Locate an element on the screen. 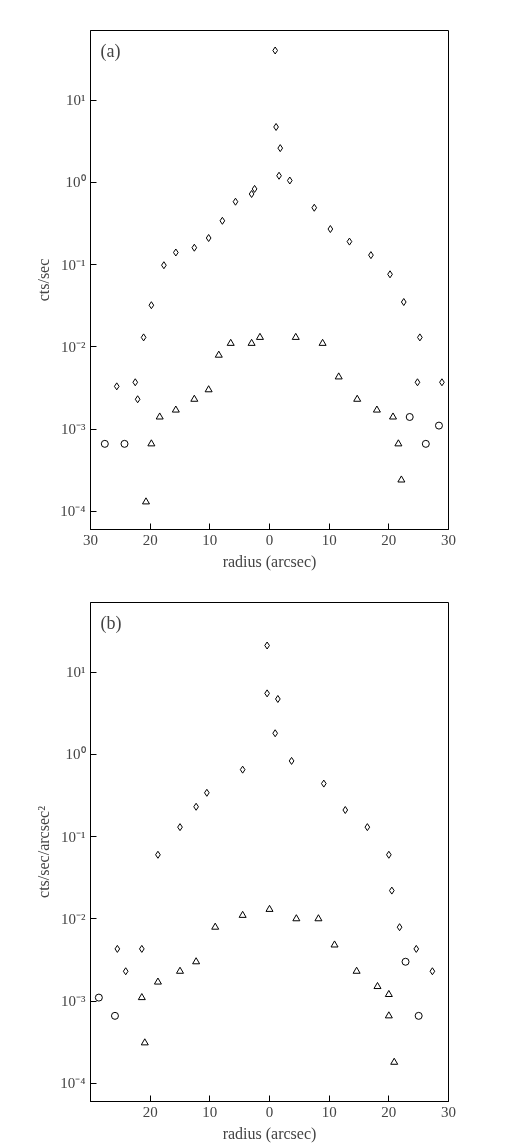  annotation: (a) is located at coordinates (110, 51).